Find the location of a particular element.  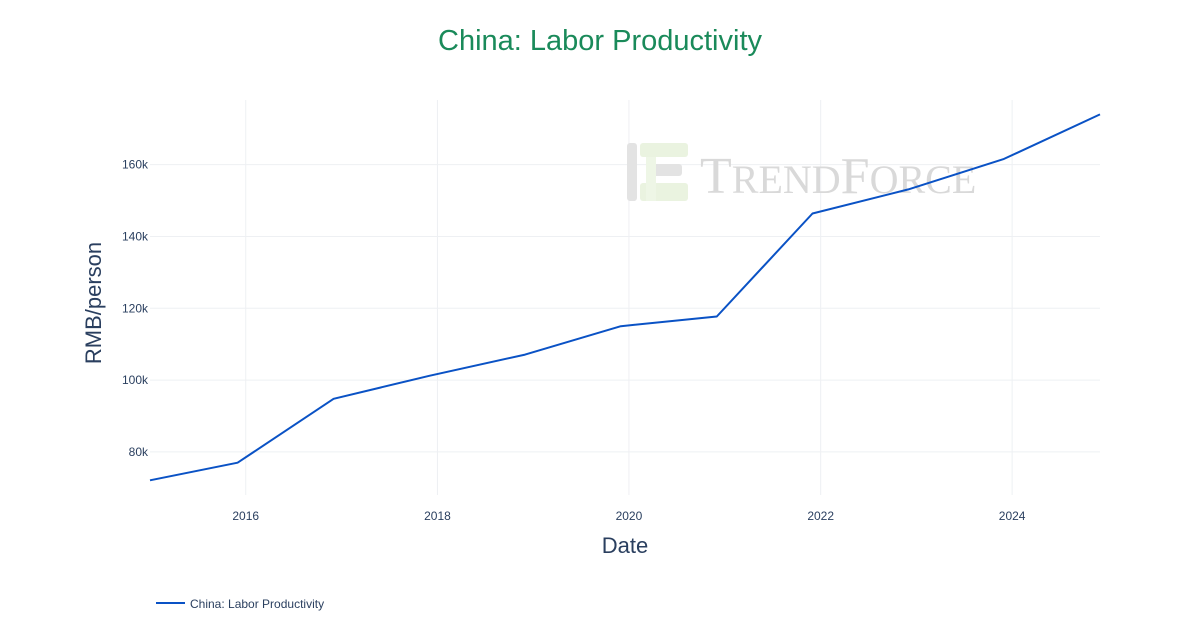

y-axis-ticks: 80k 100k 120k 140k 160k is located at coordinates (135, 308).